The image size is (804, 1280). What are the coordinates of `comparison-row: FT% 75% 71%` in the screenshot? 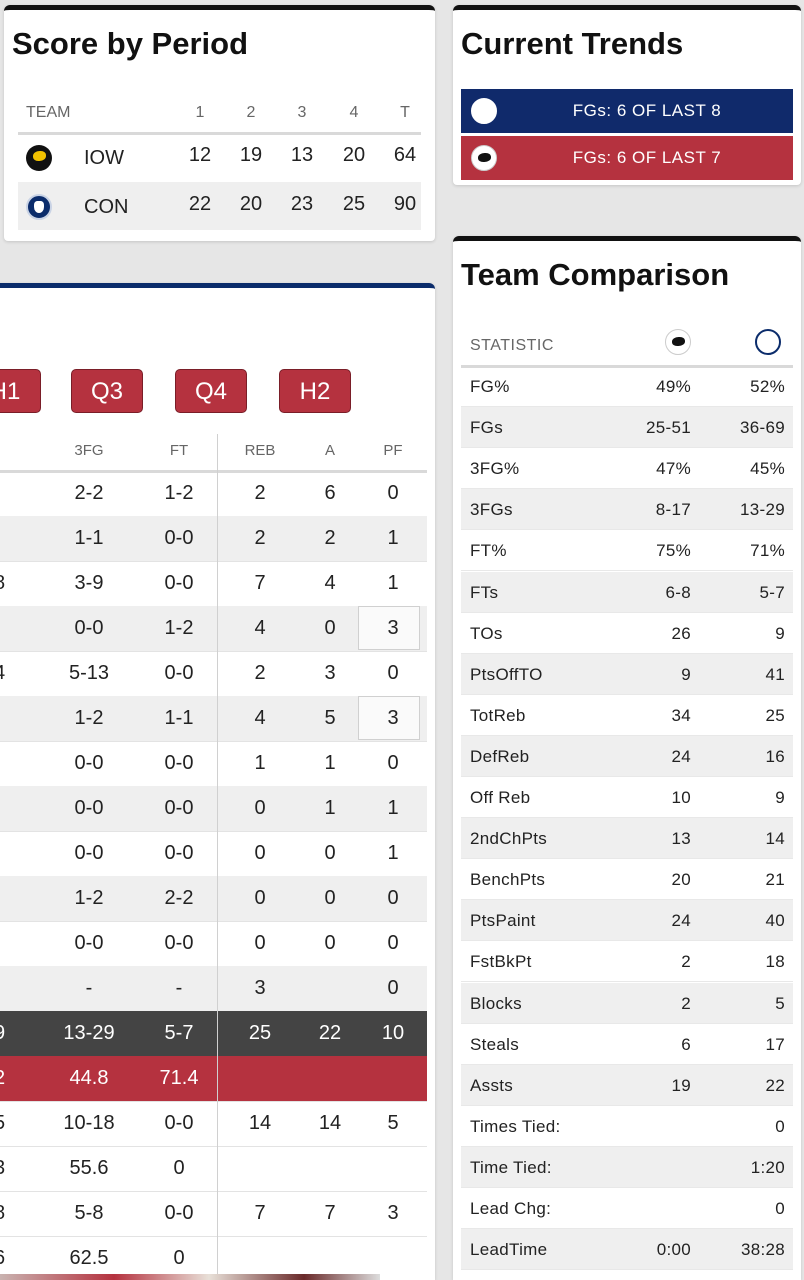 It's located at (627, 551).